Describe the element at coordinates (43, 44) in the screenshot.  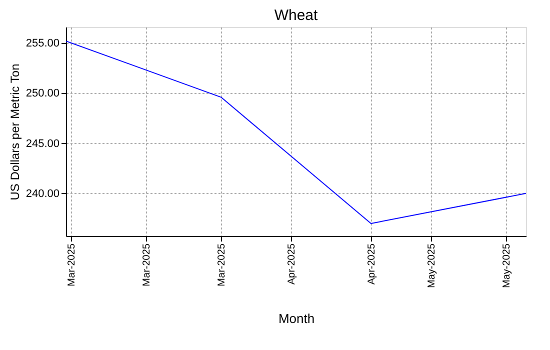
I see `y-tick-label: 255.00` at that location.